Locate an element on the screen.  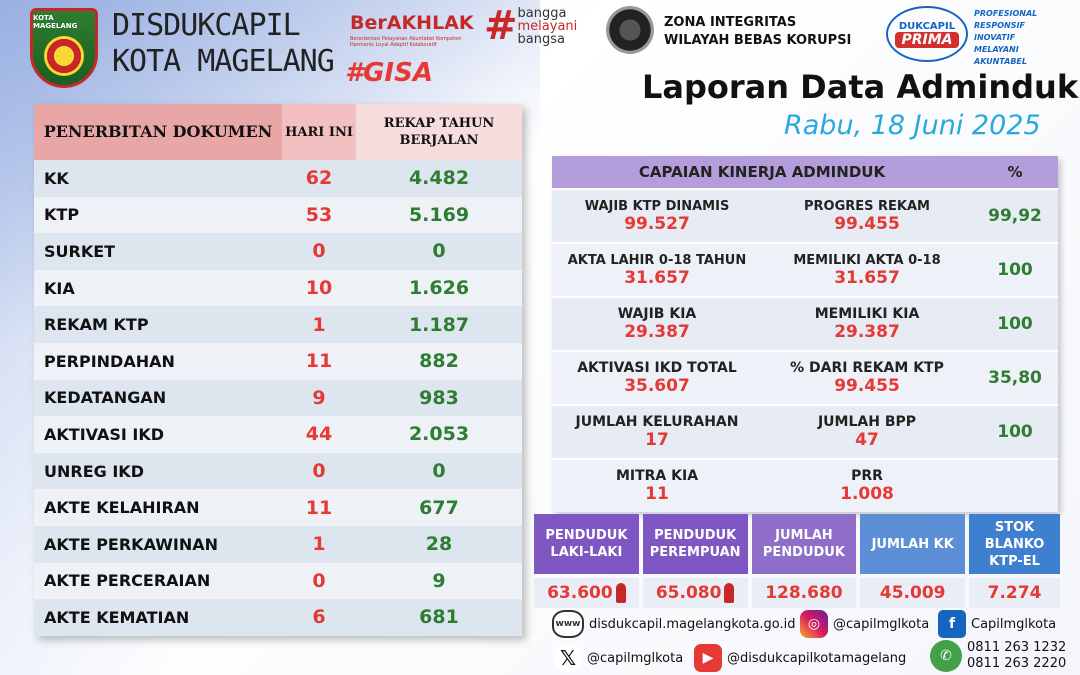
year-total: 2.053 is located at coordinates (439, 434).